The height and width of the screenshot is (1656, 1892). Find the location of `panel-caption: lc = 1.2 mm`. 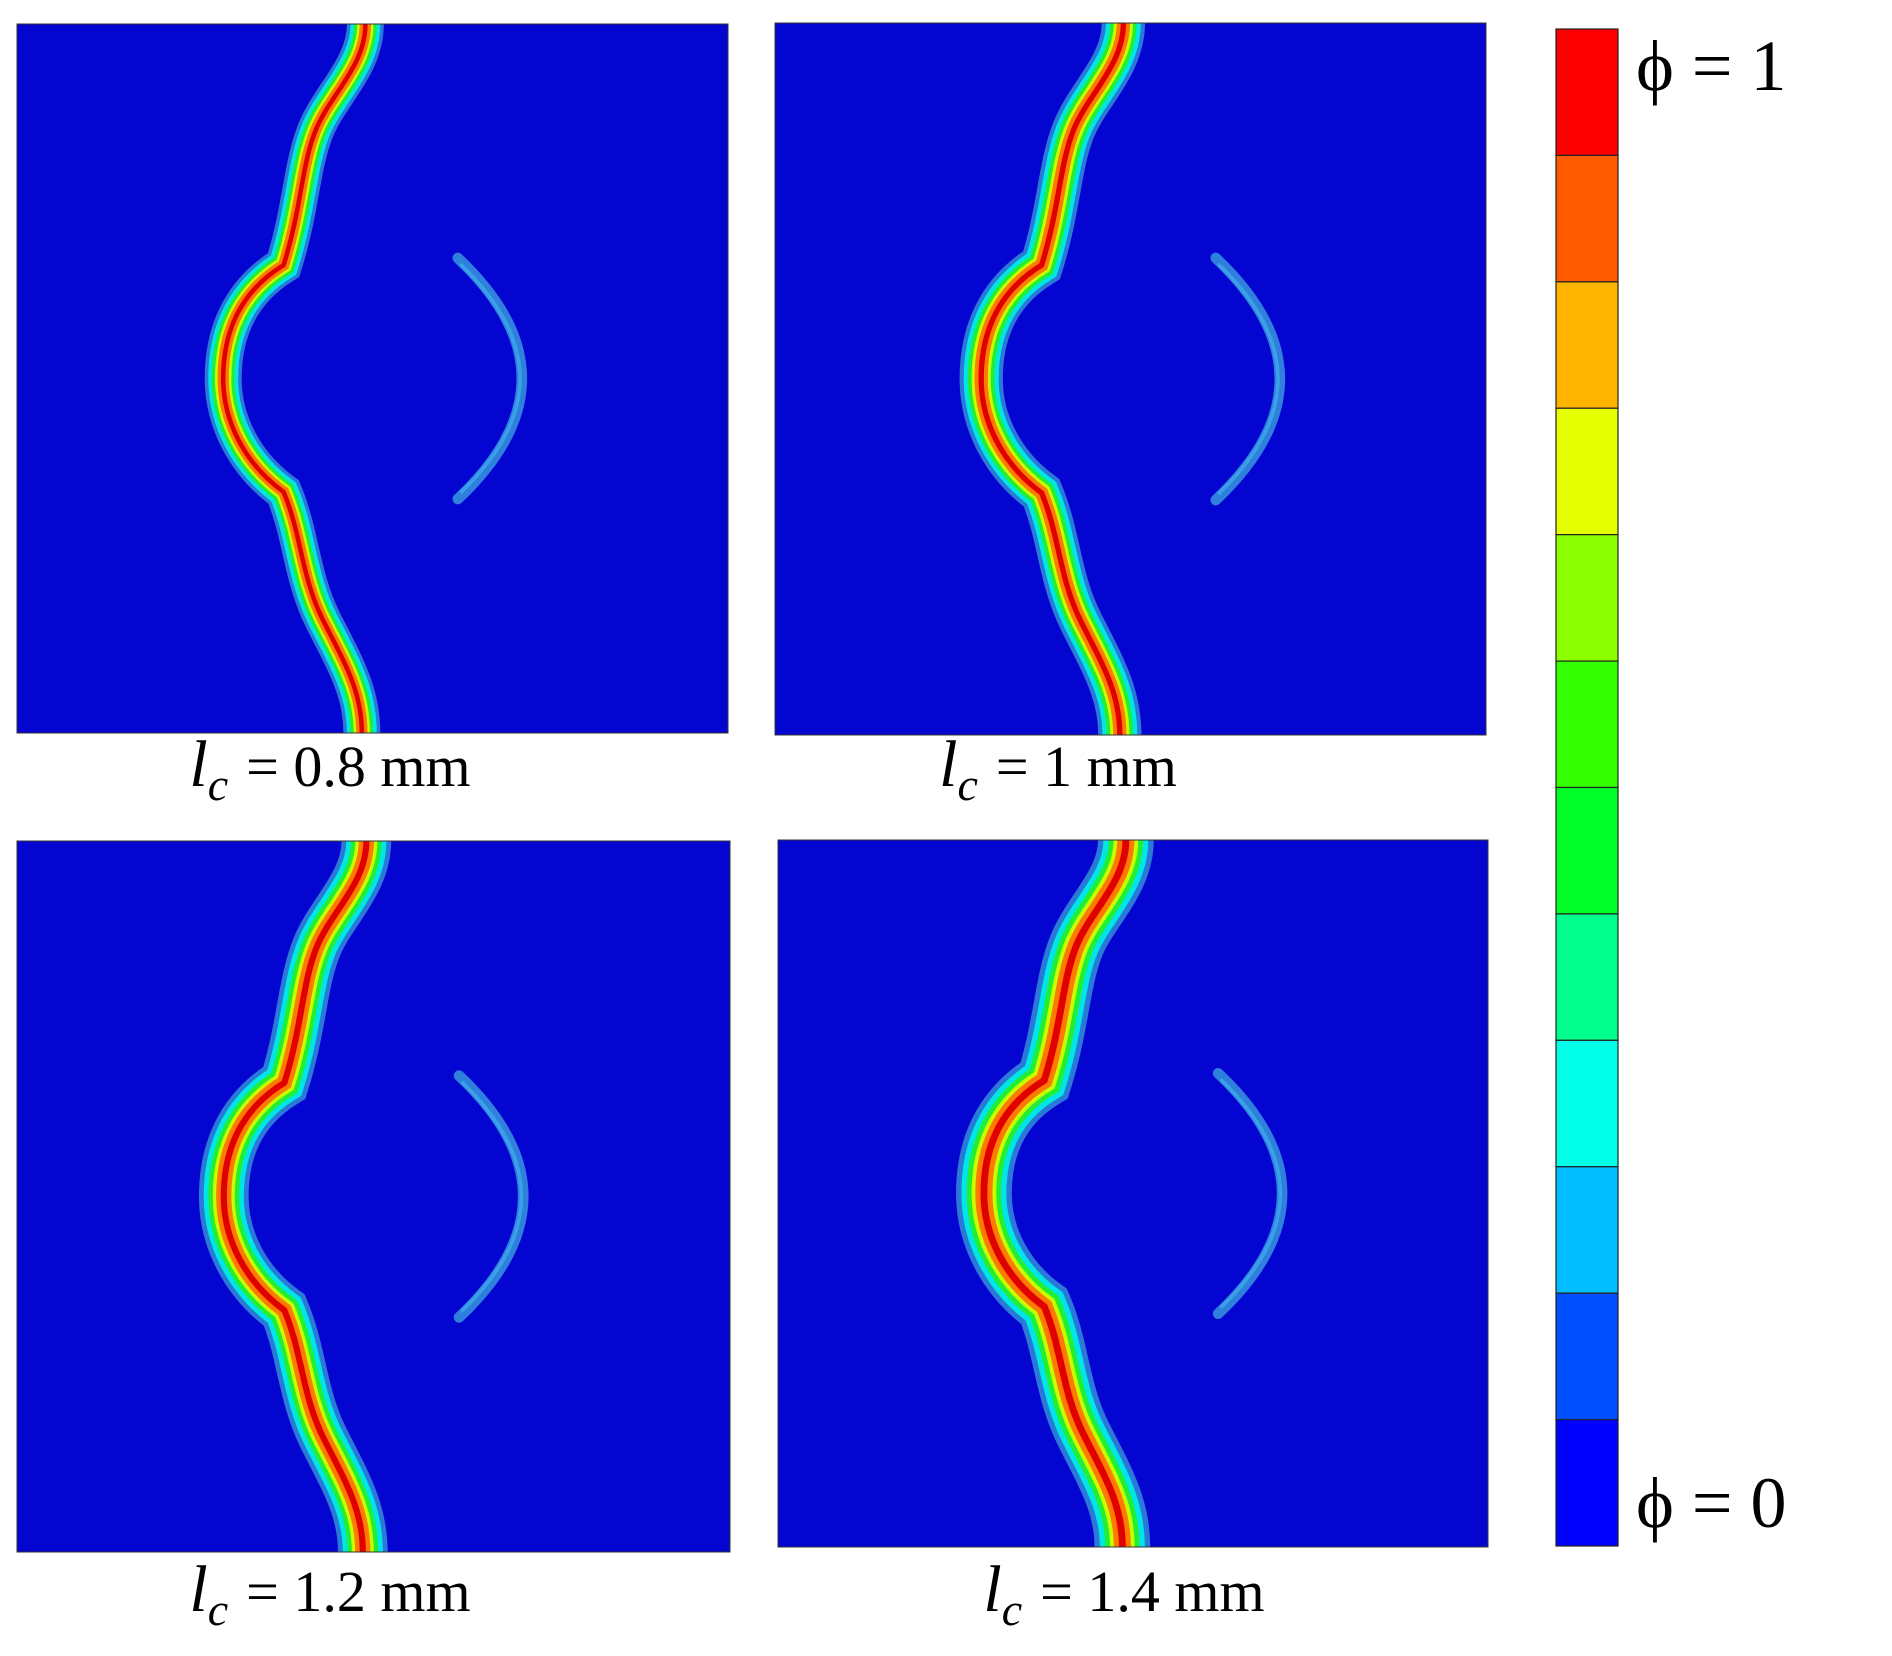

panel-caption: lc = 1.2 mm is located at coordinates (329, 1594).